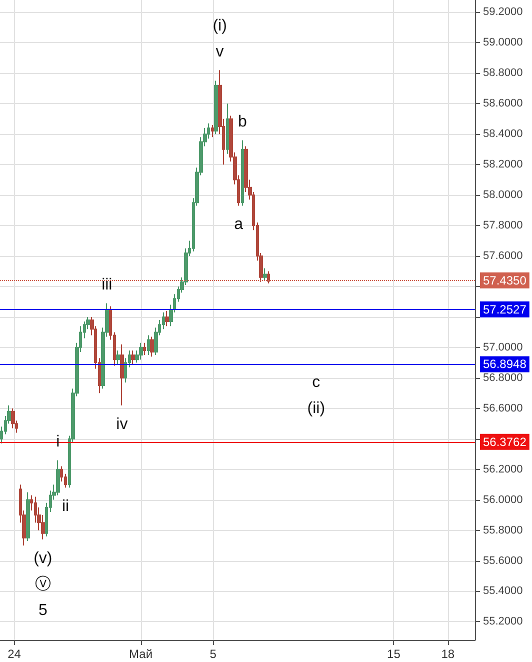 This screenshot has height=662, width=532. I want to click on y-tick-label: 59.2000, so click(503, 12).